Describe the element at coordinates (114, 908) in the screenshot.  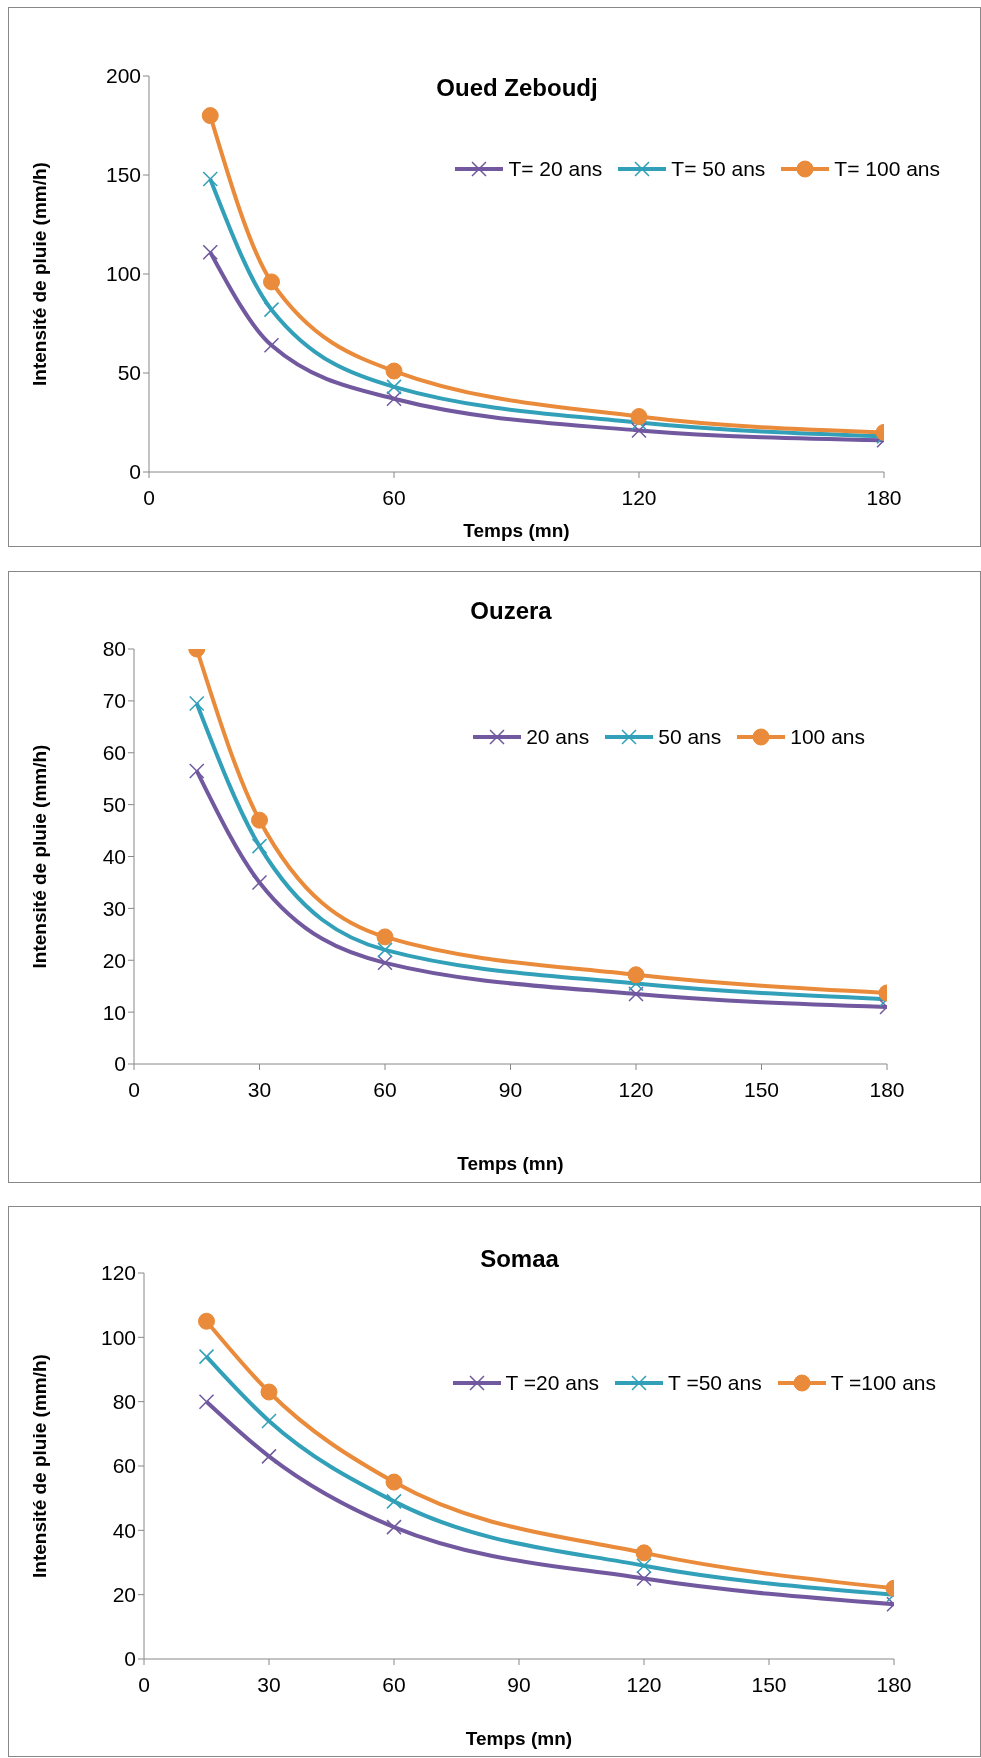
I see `y-tick-label: 30` at that location.